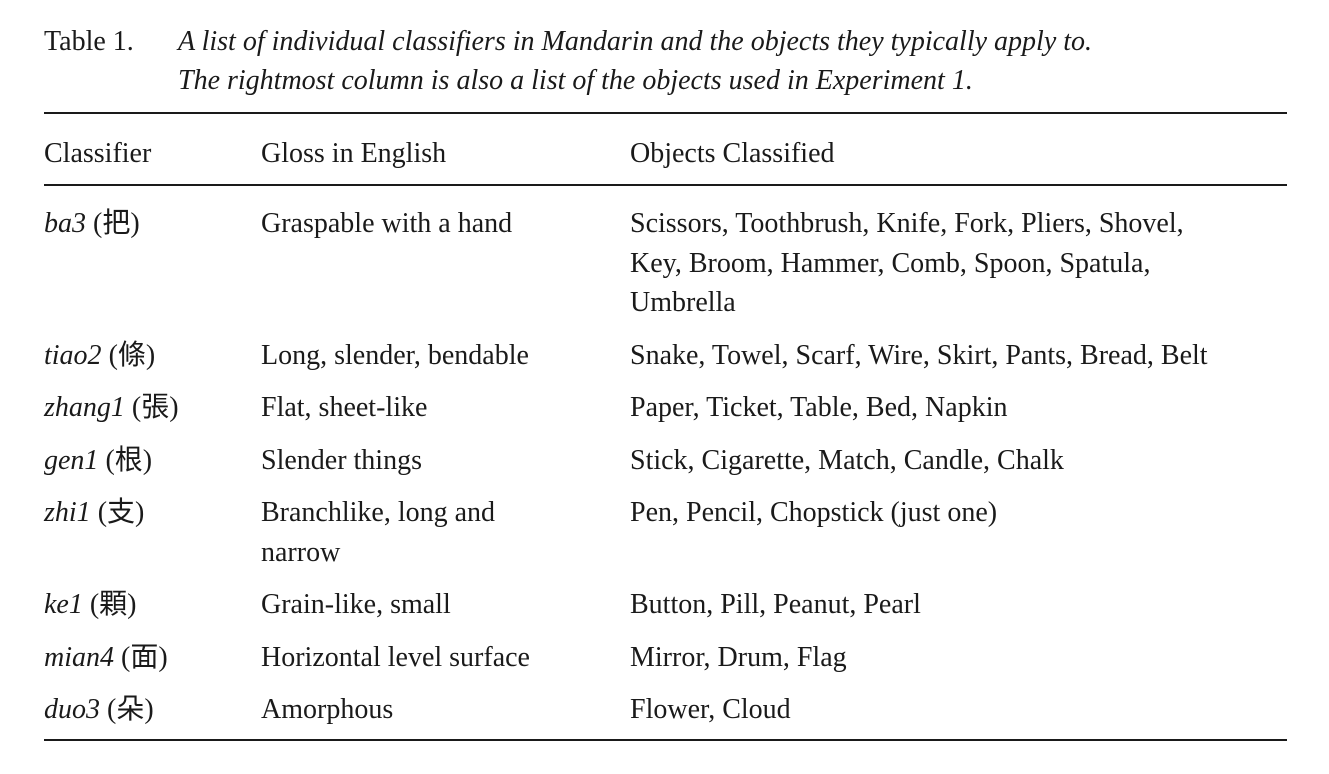  I want to click on objects-line: Stick, Cigarette, Match, Candle, Chalk, so click(847, 460).